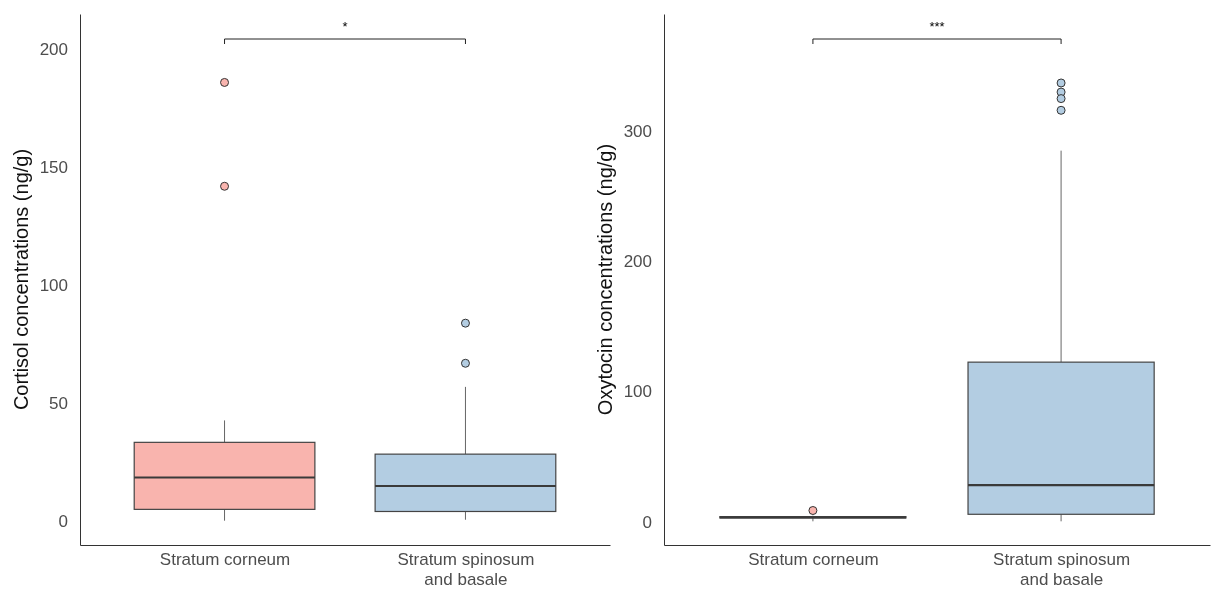  What do you see at coordinates (53, 168) in the screenshot?
I see `y-tick-label: 150` at bounding box center [53, 168].